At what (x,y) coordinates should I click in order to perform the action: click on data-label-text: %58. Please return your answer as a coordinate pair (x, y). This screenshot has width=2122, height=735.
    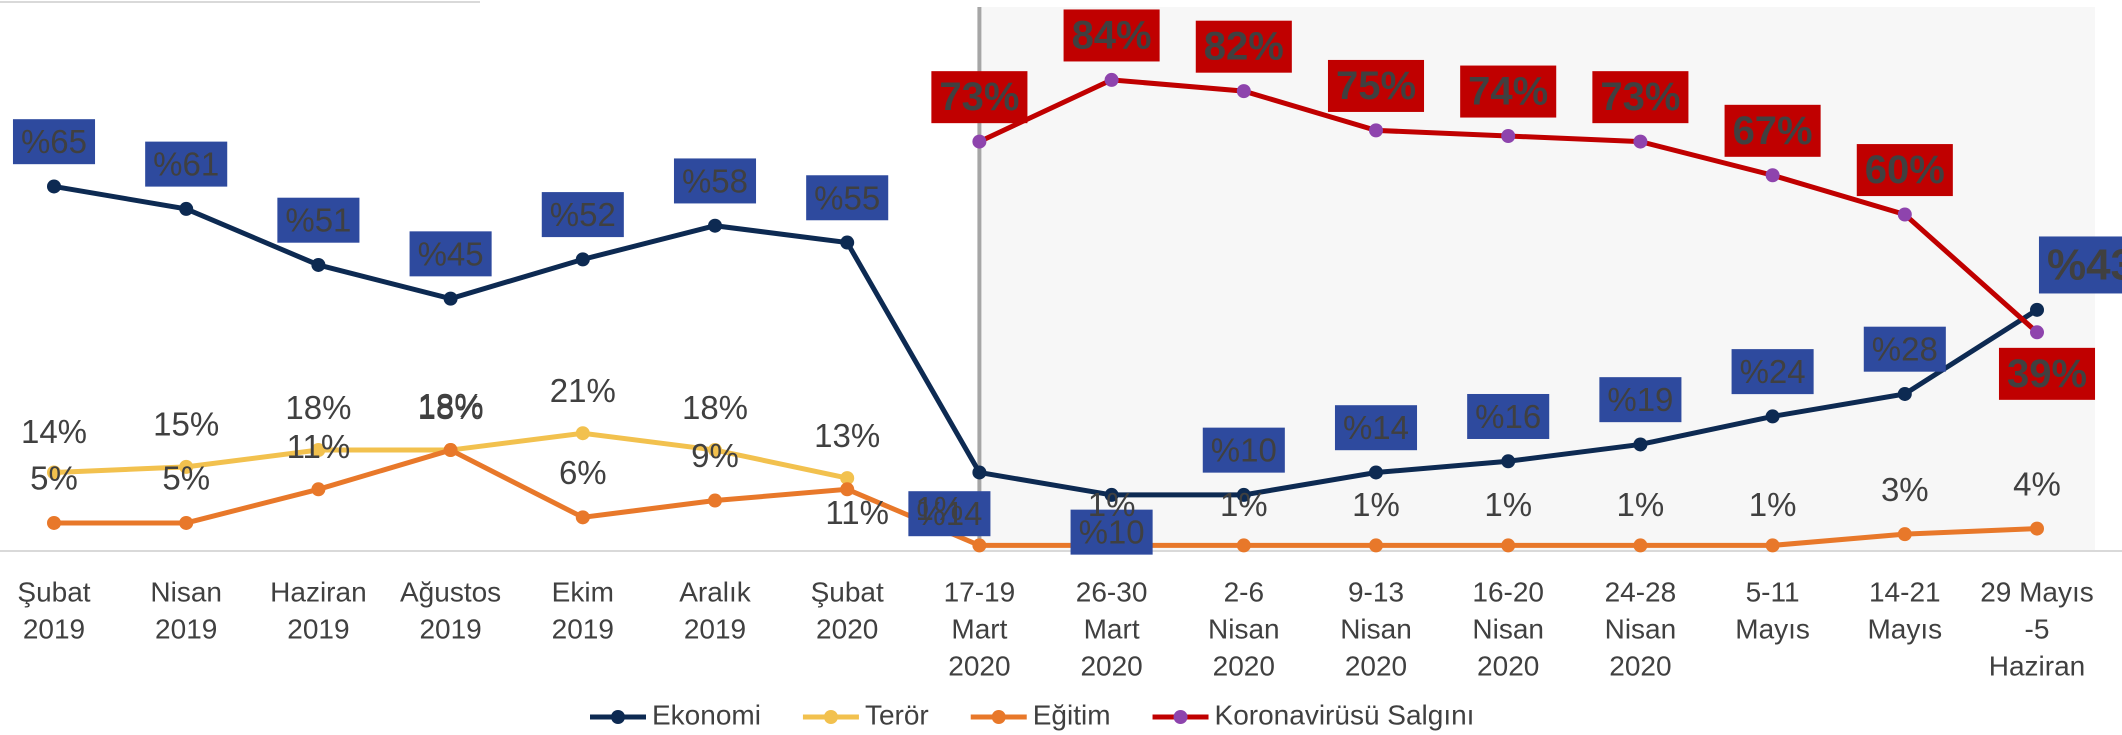
    Looking at the image, I should click on (715, 180).